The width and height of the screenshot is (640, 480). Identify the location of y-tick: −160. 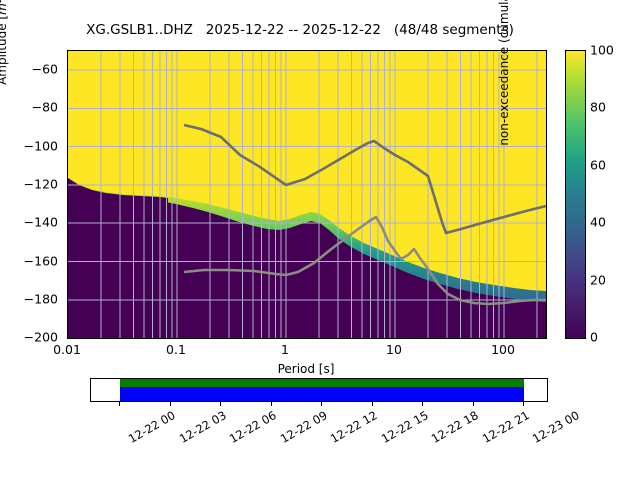
(40, 260).